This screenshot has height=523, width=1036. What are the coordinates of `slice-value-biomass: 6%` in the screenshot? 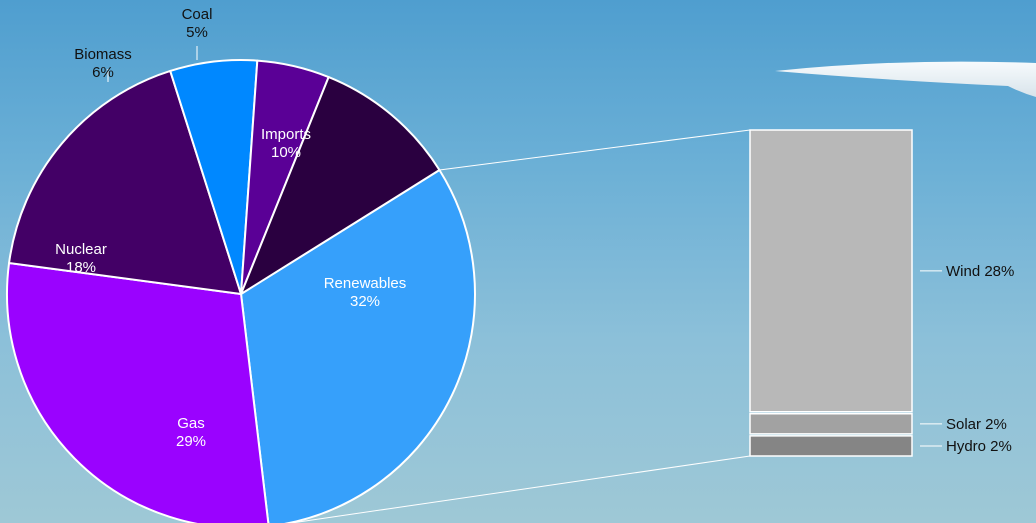 It's located at (103, 72).